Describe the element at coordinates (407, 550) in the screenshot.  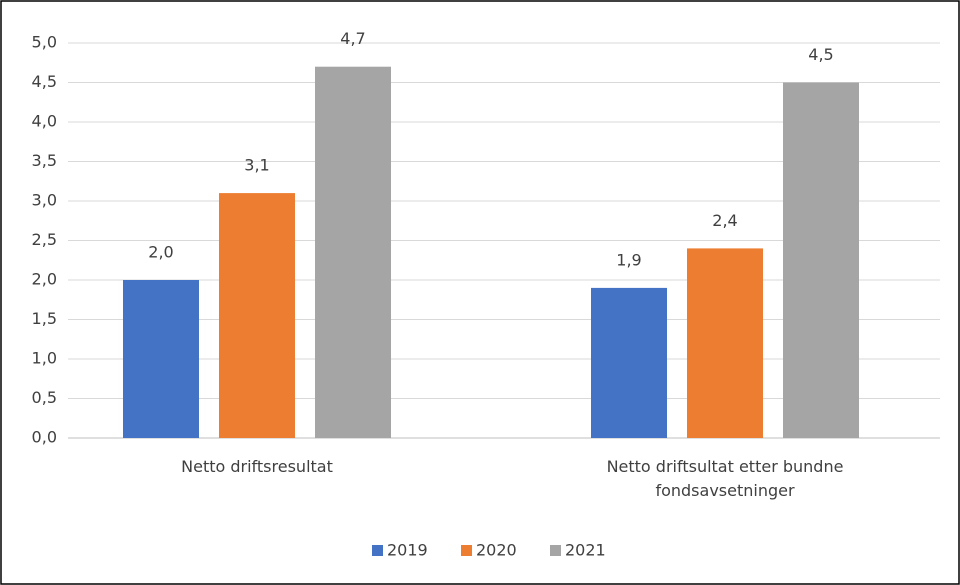
I see `legend-label: 2019` at that location.